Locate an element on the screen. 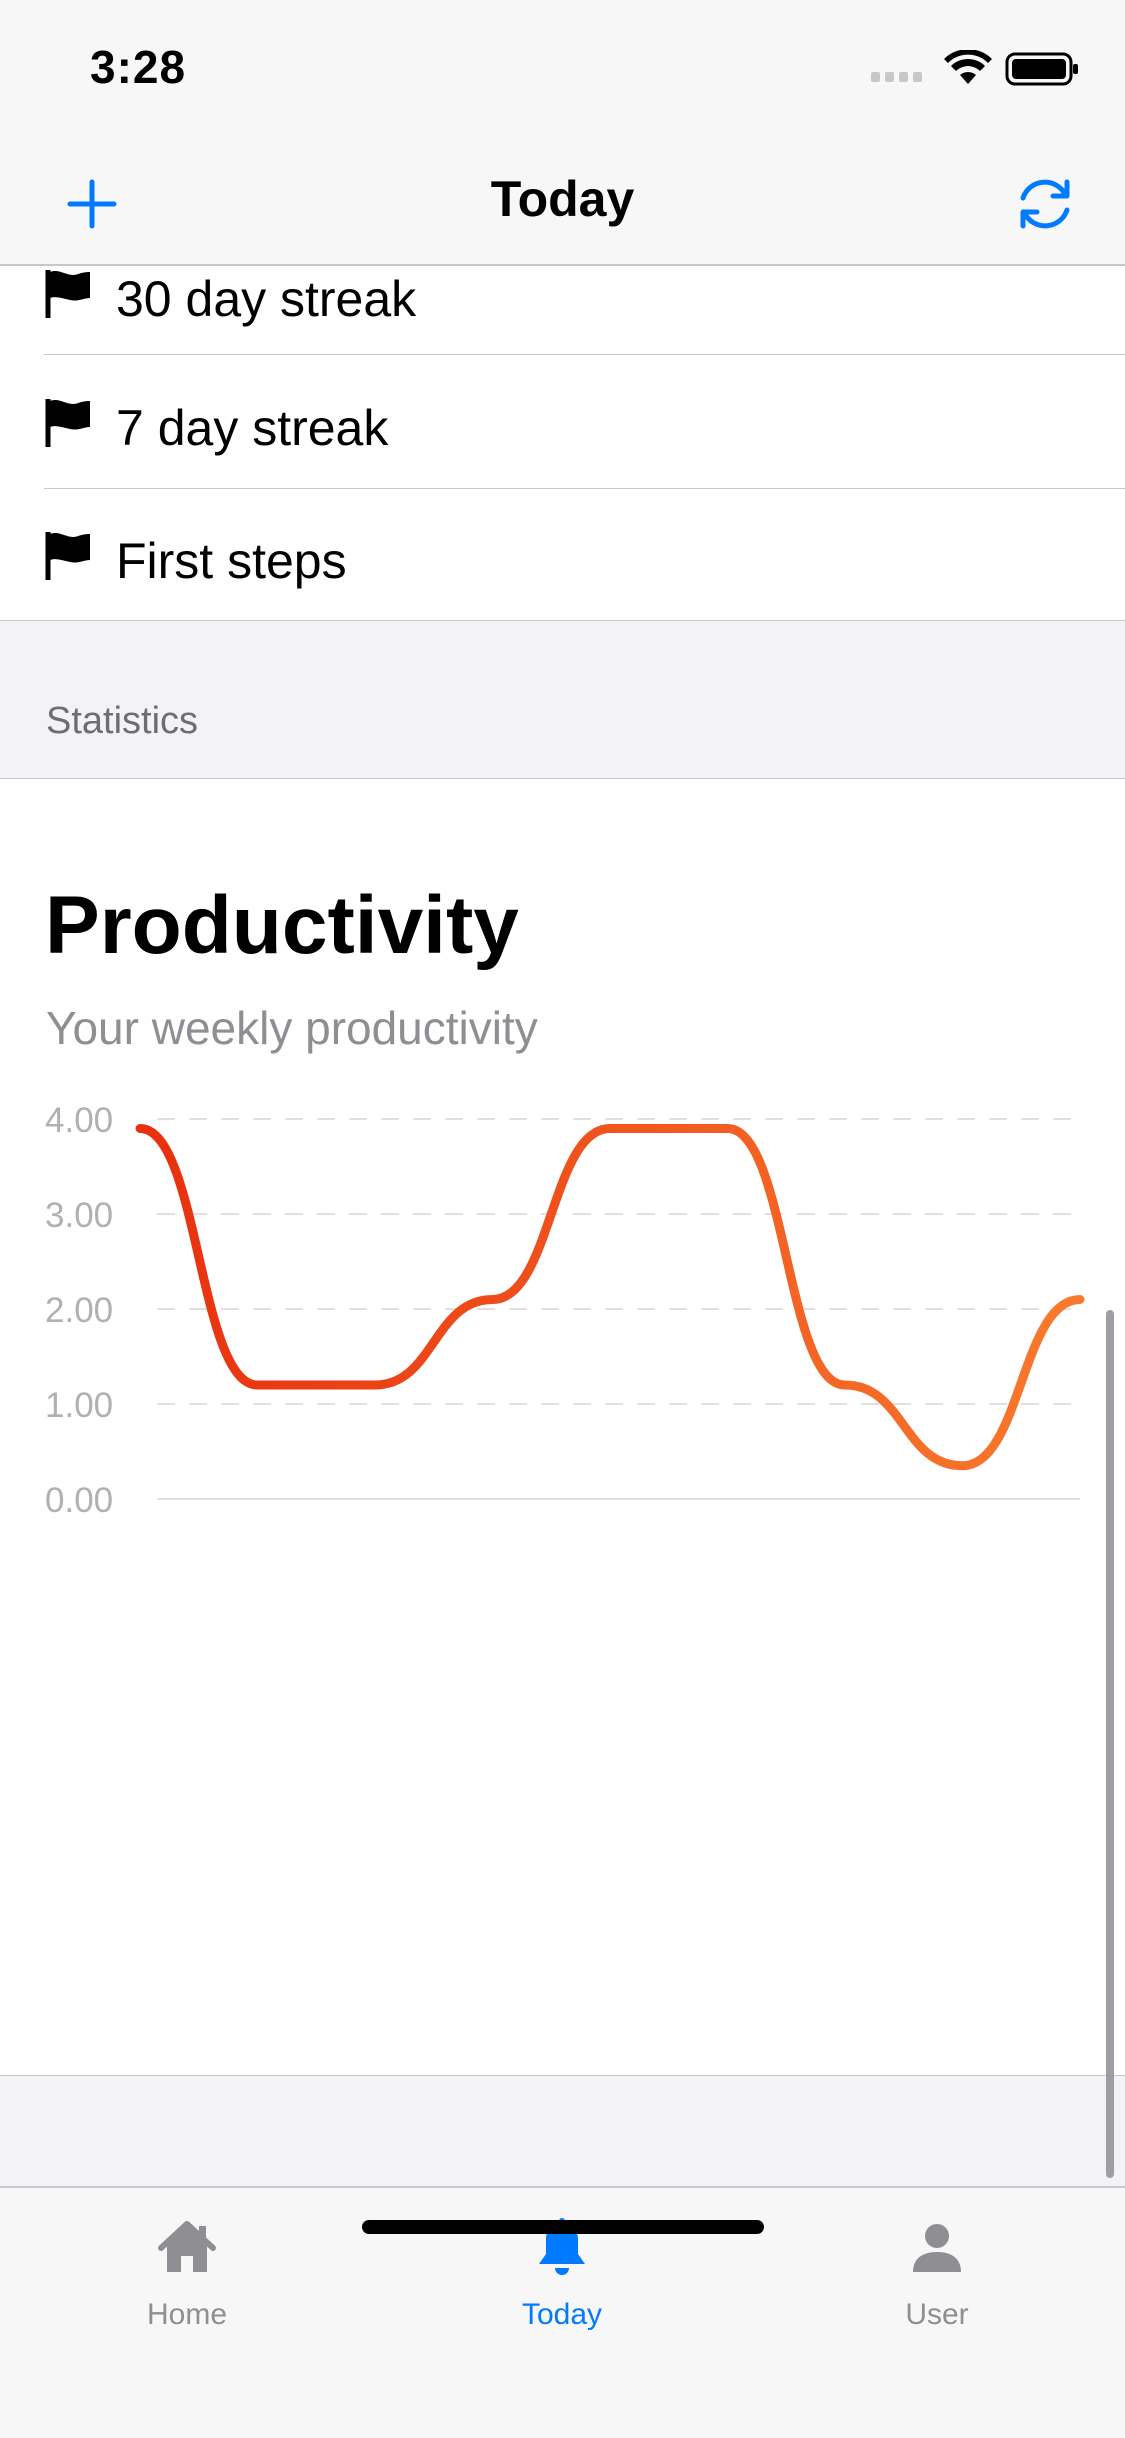  y-tick-label: 1.00 is located at coordinates (79, 1405).